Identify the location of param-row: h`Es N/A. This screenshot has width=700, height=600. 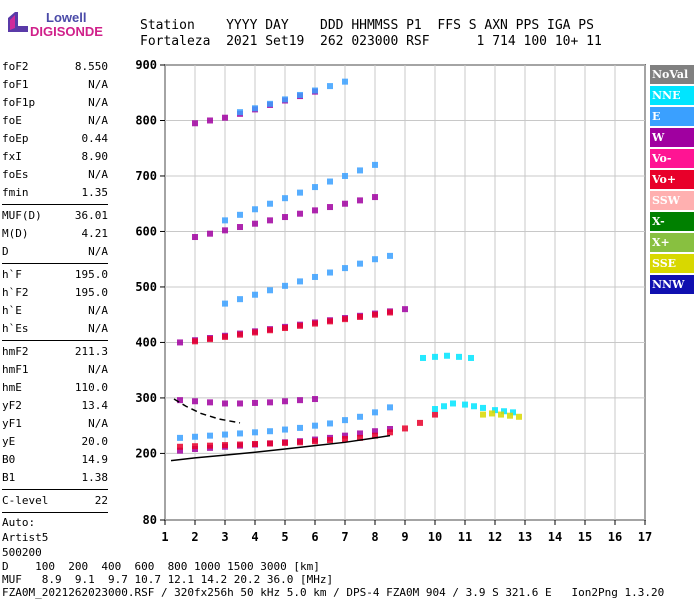
(55, 329).